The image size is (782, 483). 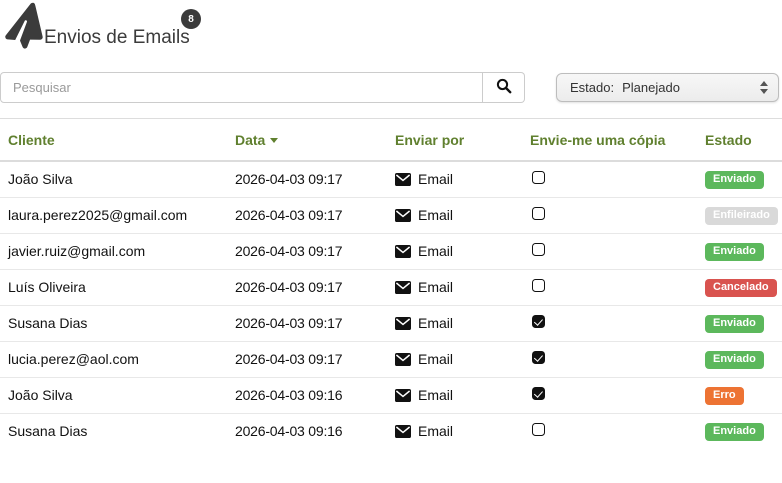 I want to click on estado-filter-label: Estado:, so click(x=592, y=87).